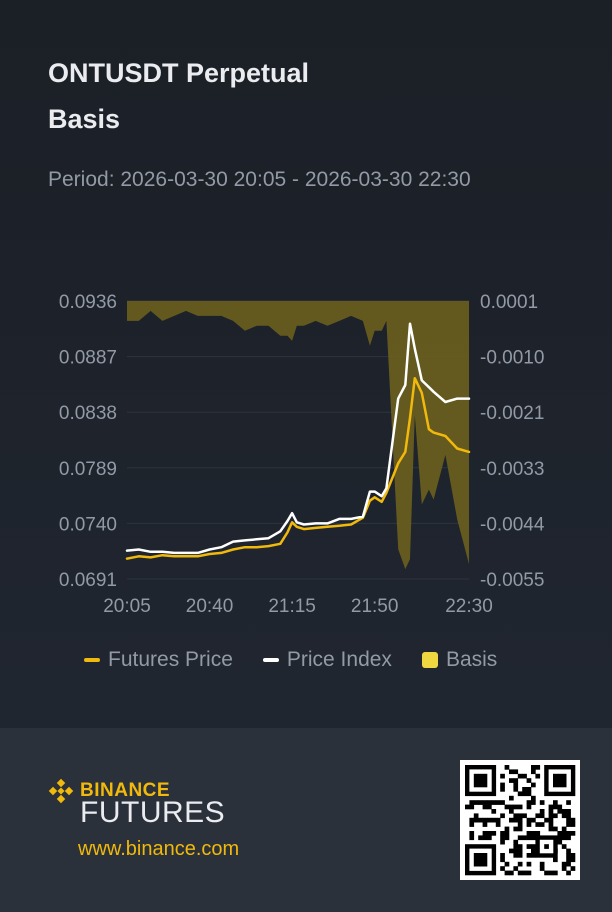 Image resolution: width=612 pixels, height=912 pixels. What do you see at coordinates (125, 790) in the screenshot?
I see `brand-name: BINANCE` at bounding box center [125, 790].